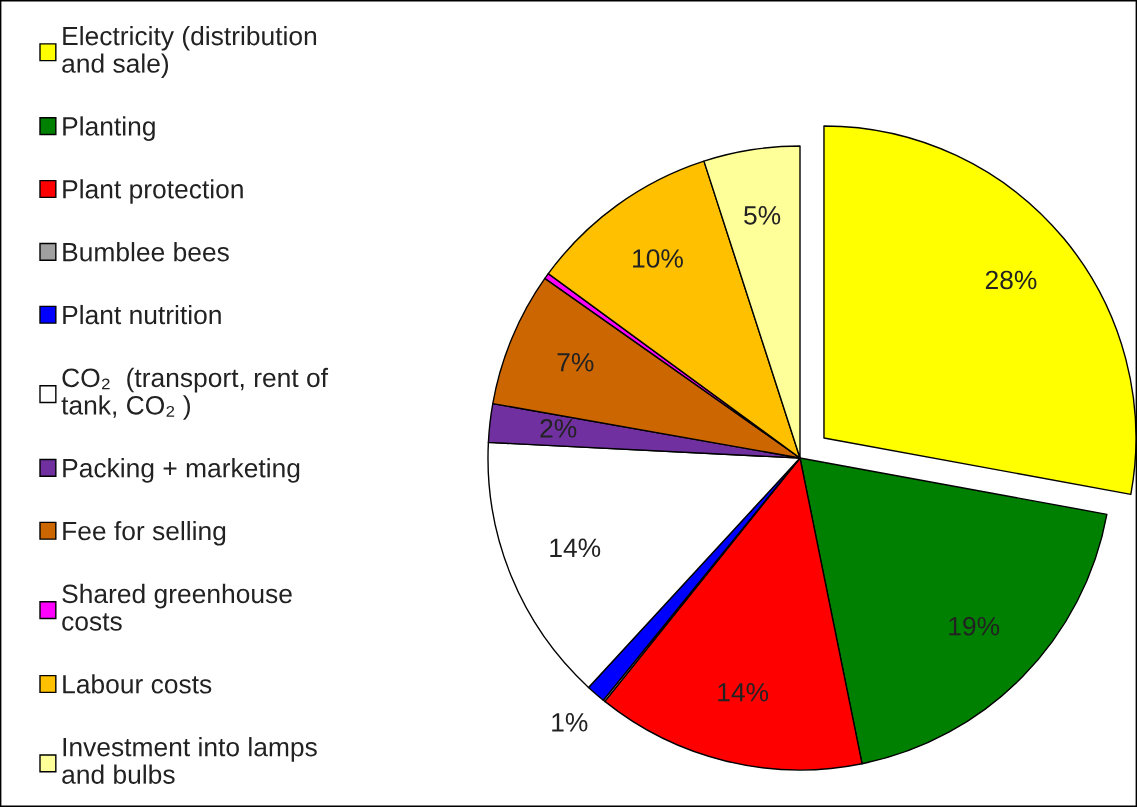  Describe the element at coordinates (177, 607) in the screenshot. I see `legend-label: Shared greenhouse costs` at that location.